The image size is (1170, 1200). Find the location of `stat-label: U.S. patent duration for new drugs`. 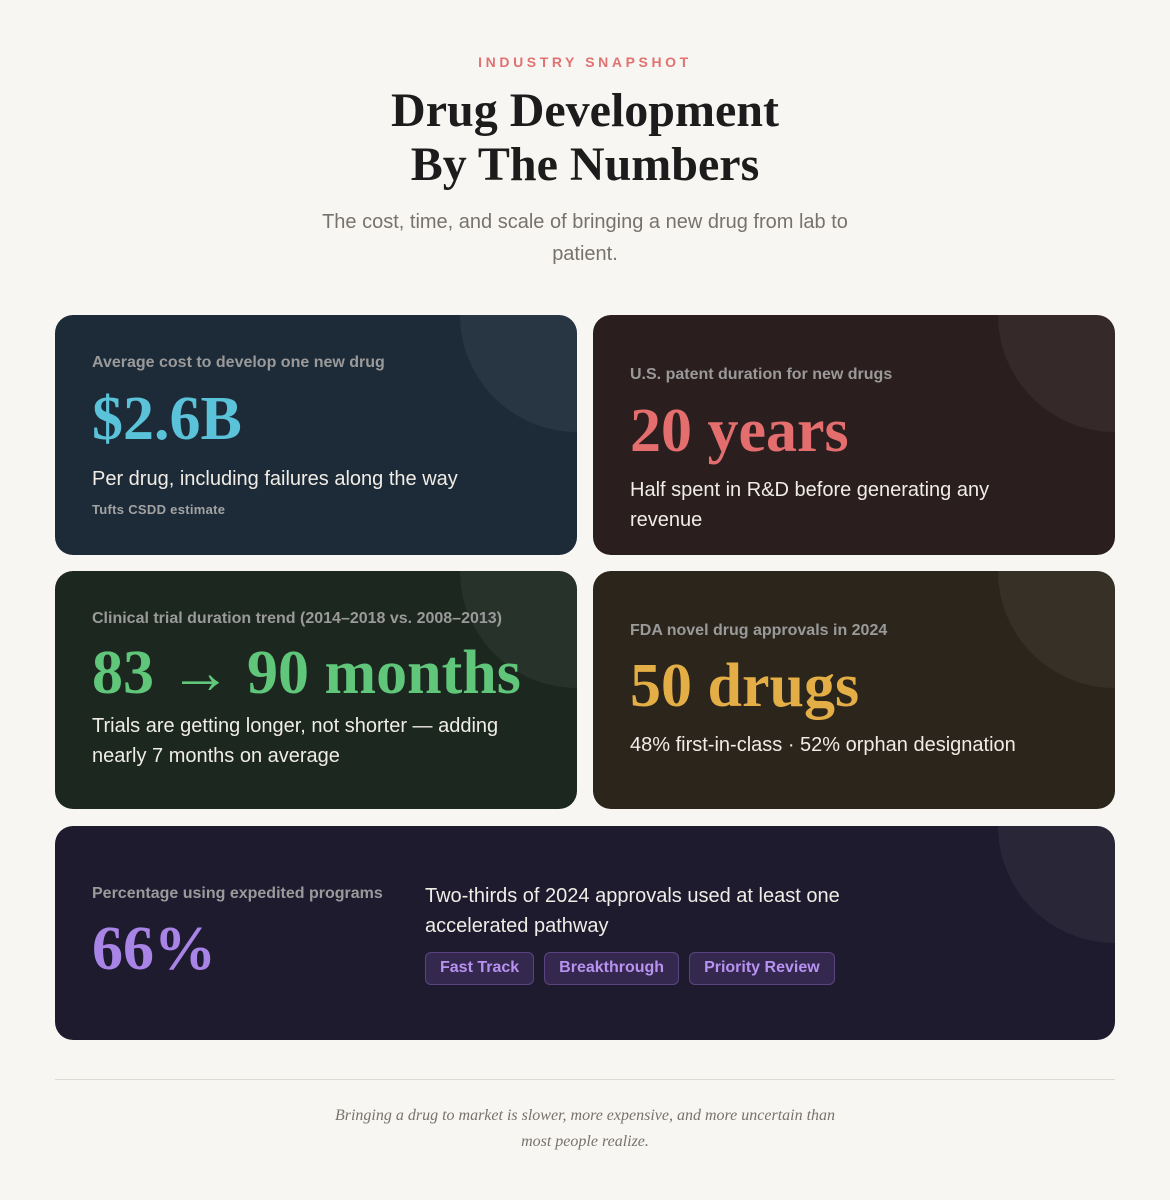

stat-label: U.S. patent duration for new drugs is located at coordinates (761, 374).